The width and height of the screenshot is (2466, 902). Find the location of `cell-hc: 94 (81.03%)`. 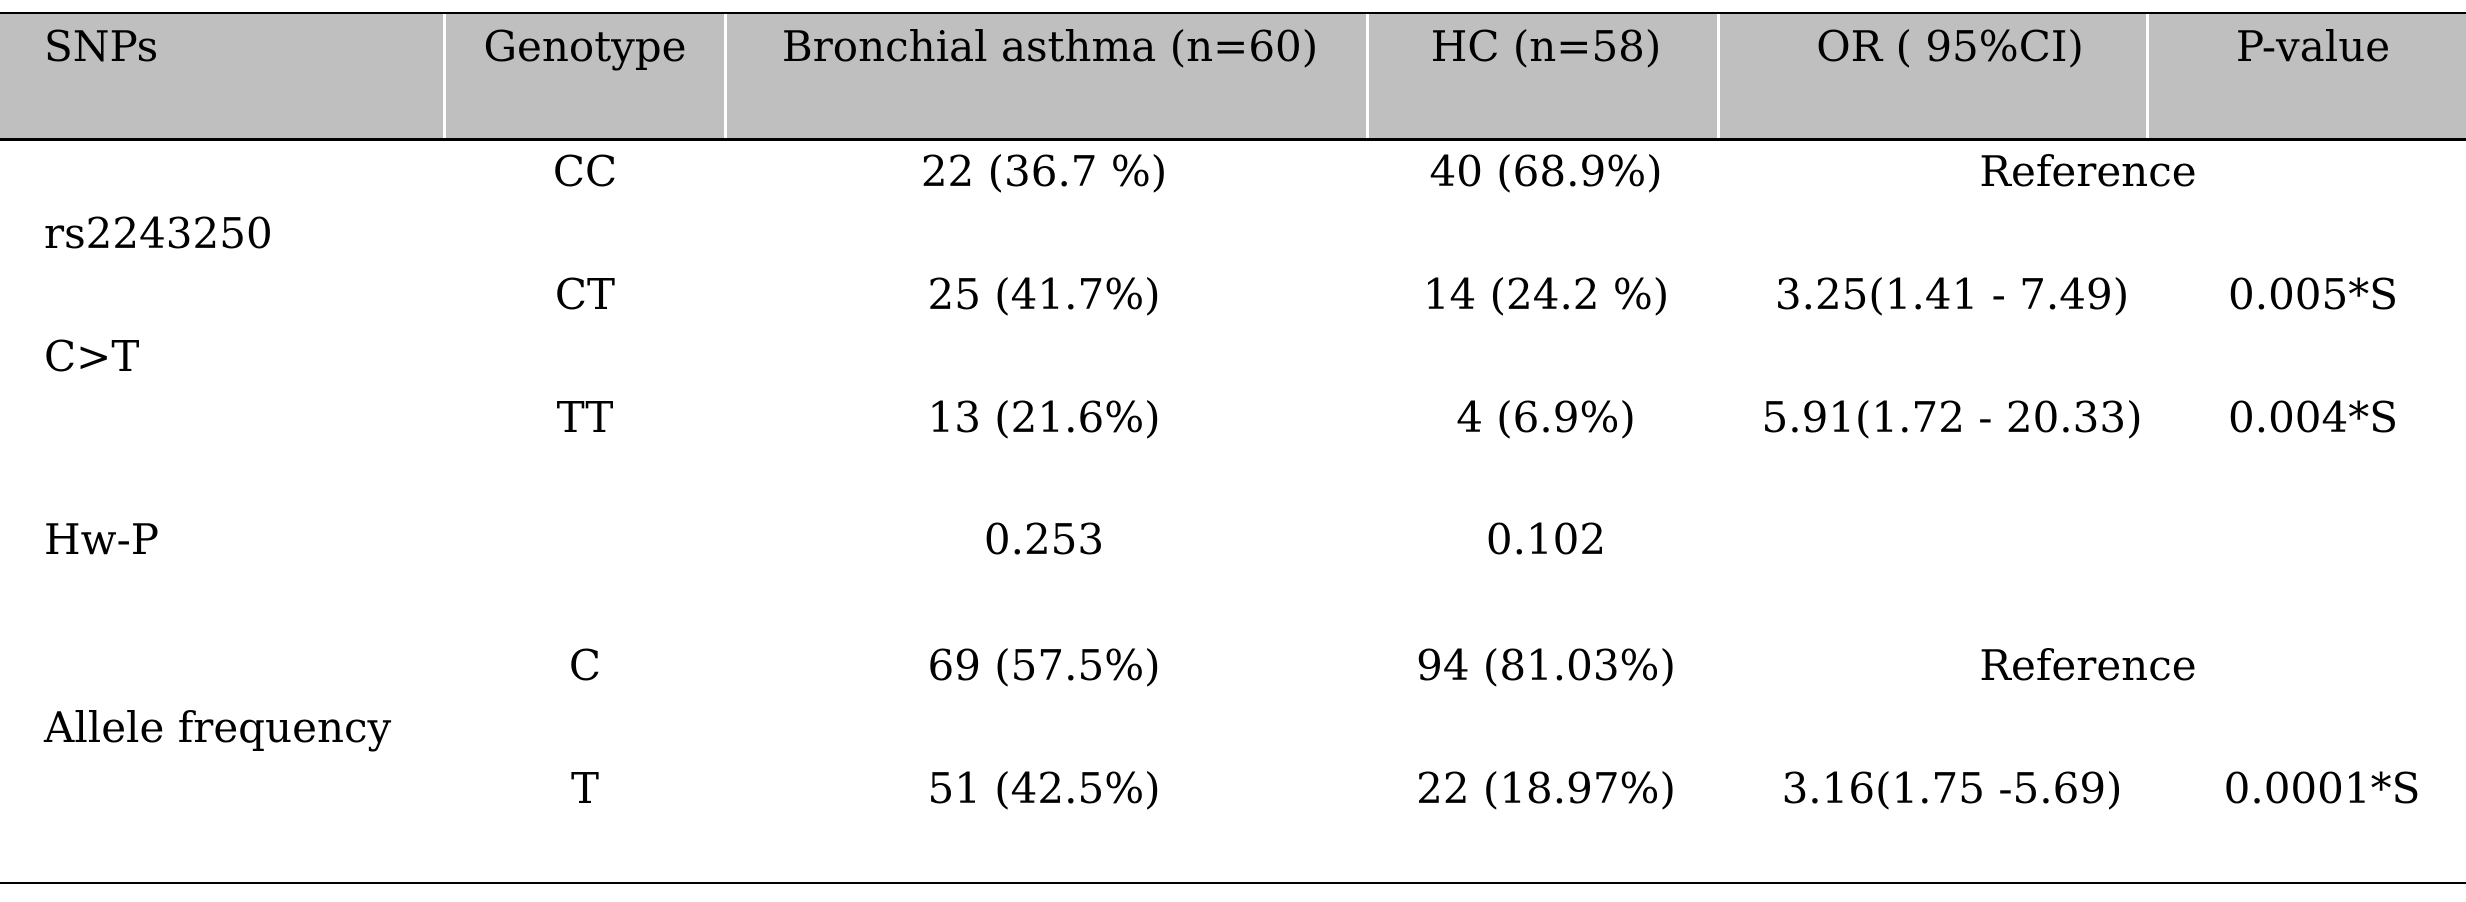

cell-hc: 94 (81.03%) is located at coordinates (1546, 665).